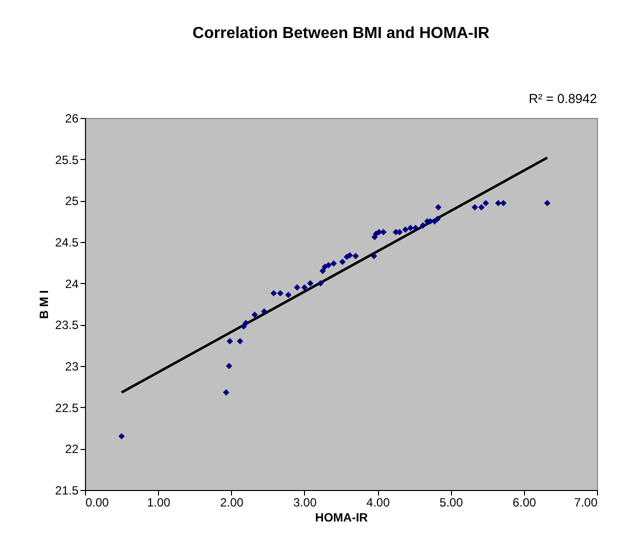  Describe the element at coordinates (67, 159) in the screenshot. I see `y-tick-label: 25.5` at that location.